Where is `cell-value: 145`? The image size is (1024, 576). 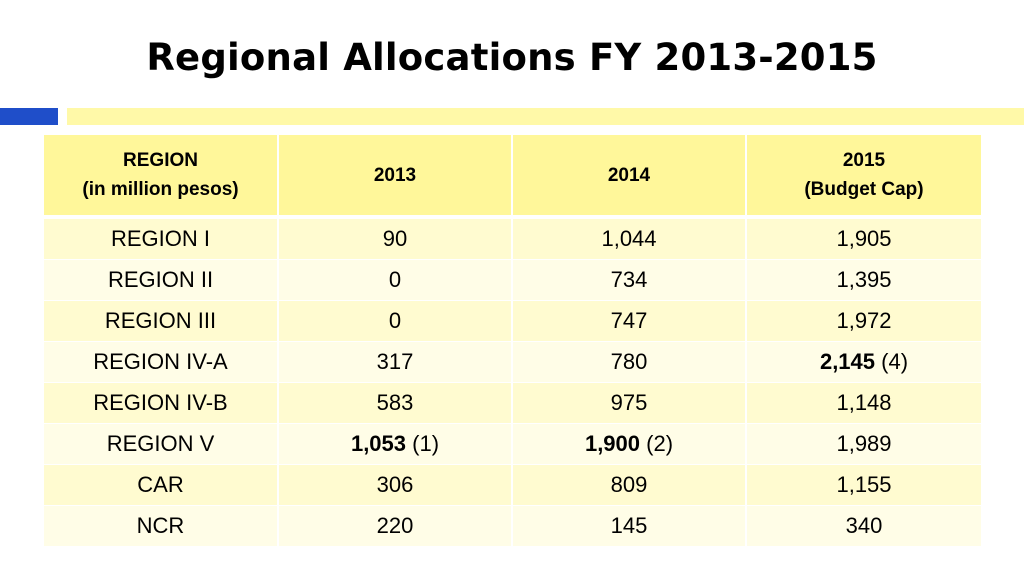
cell-value: 145 is located at coordinates (629, 525).